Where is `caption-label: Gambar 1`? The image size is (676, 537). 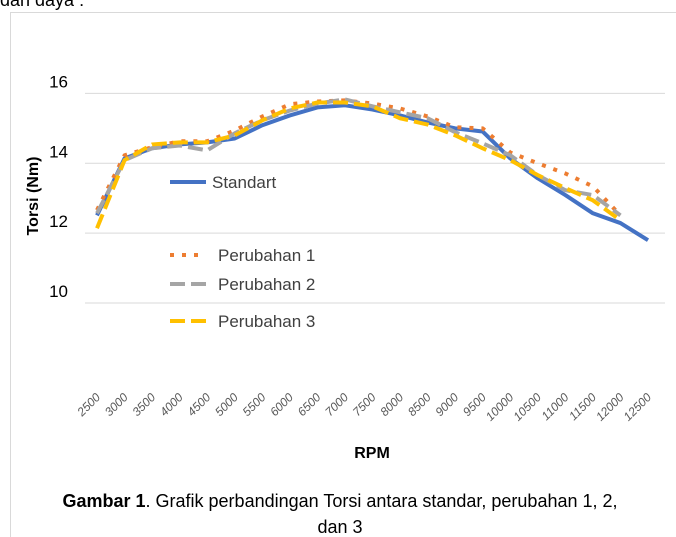 caption-label: Gambar 1 is located at coordinates (104, 501).